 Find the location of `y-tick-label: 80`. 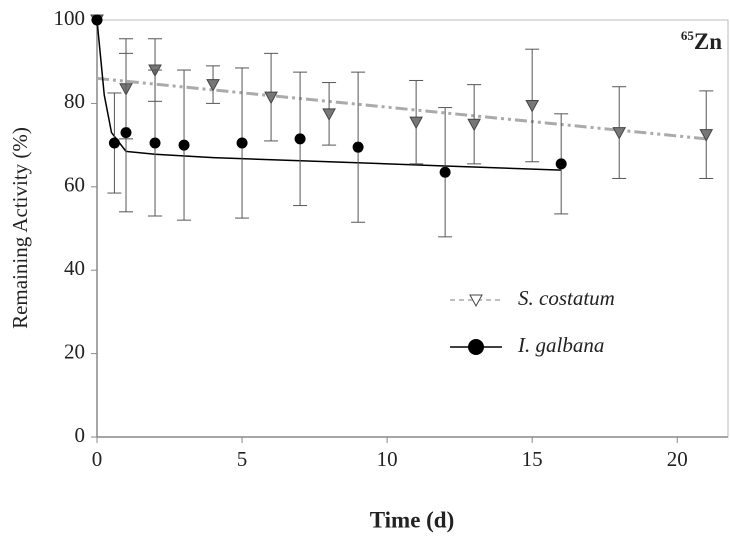

y-tick-label: 80 is located at coordinates (74, 101).